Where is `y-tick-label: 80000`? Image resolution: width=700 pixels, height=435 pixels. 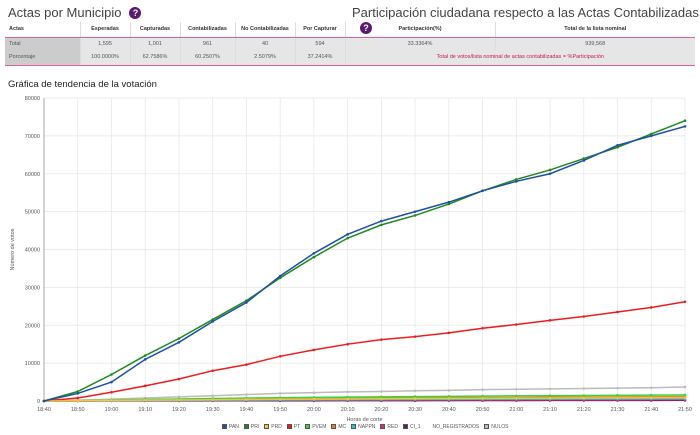 y-tick-label: 80000 is located at coordinates (32, 99).